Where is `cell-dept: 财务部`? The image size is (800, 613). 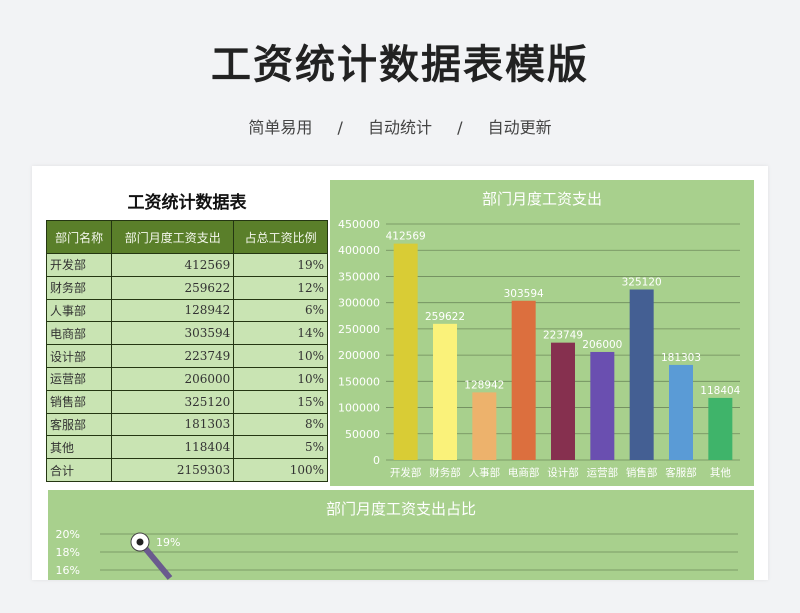
cell-dept: 财务部 is located at coordinates (79, 287).